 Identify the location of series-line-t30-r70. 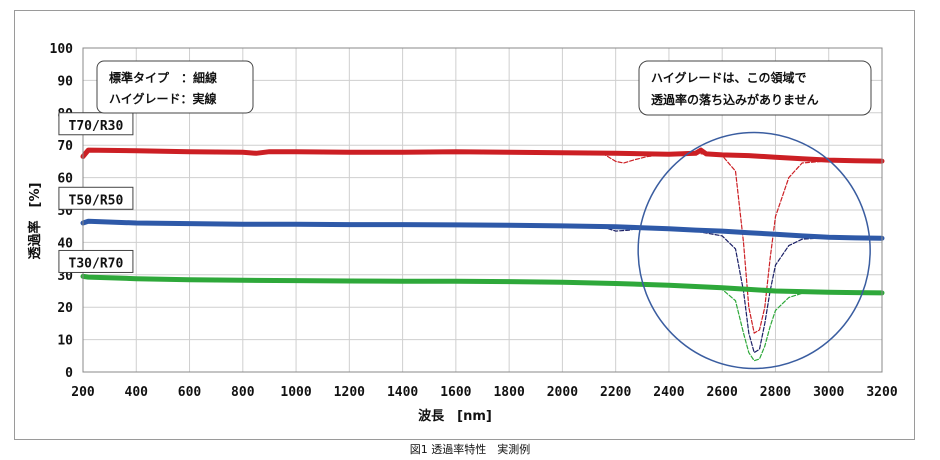
(482, 284).